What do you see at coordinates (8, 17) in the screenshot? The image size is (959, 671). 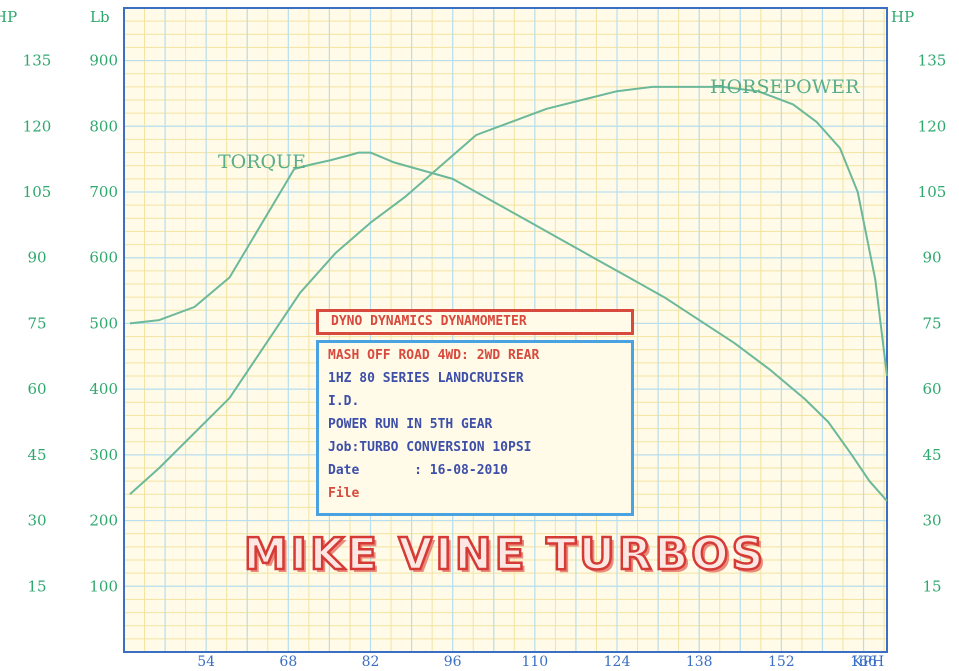 I see `far-left-axis-unit: HP` at bounding box center [8, 17].